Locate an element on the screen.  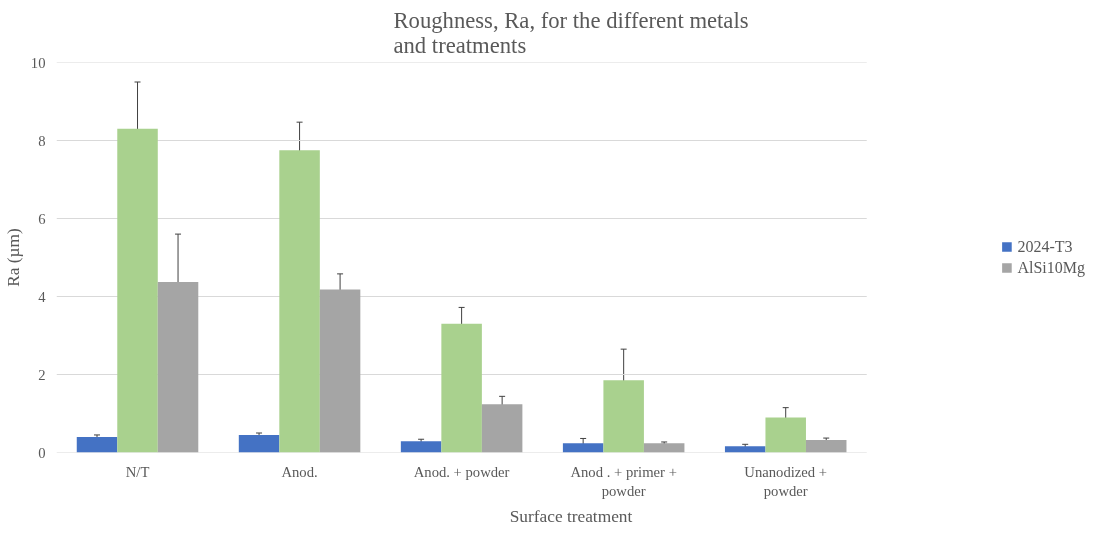
x-tick-label: N/T is located at coordinates (137, 471).